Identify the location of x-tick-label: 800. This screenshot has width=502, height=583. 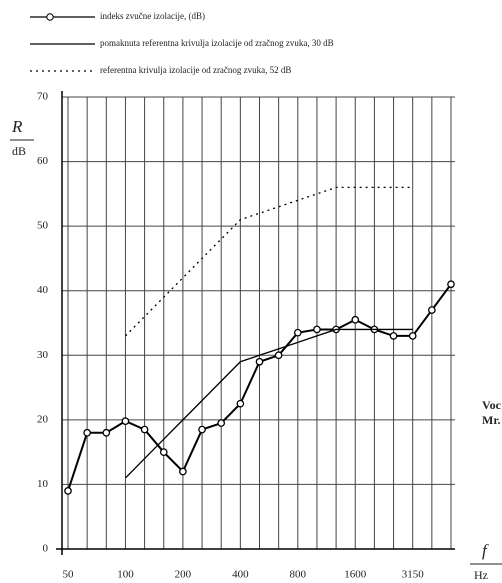
(298, 575).